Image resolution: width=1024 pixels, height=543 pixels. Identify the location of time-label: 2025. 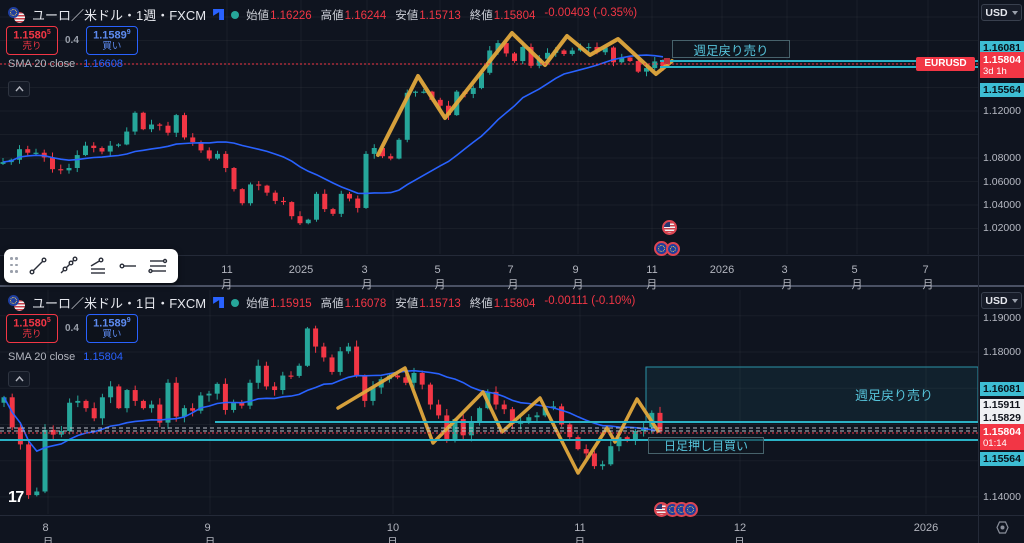
(301, 270).